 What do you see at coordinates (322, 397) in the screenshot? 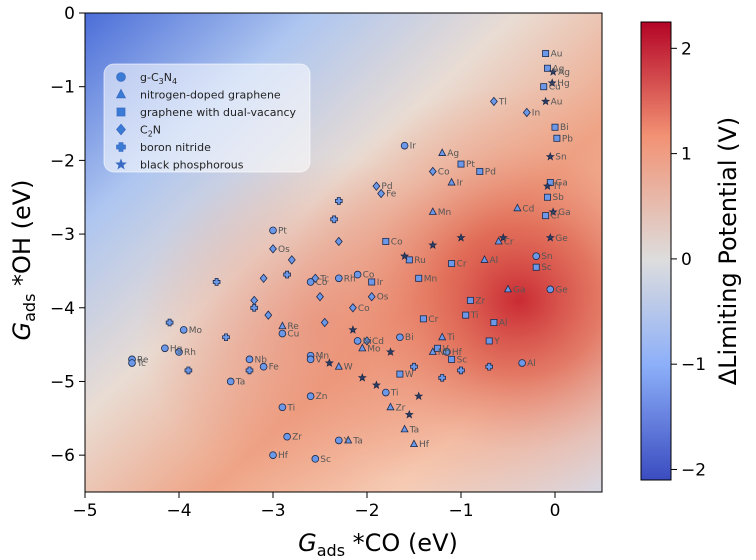
I see `point-label: Zn` at bounding box center [322, 397].